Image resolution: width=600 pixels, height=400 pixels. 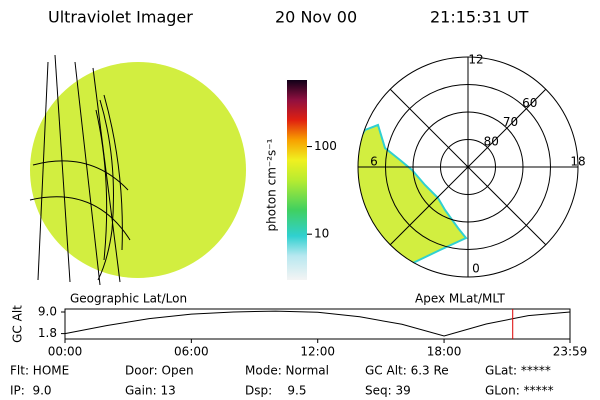 I want to click on y-tick-label: 1.8, so click(x=47, y=333).